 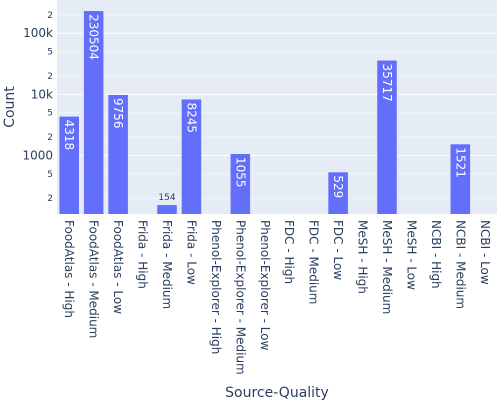 What do you see at coordinates (387, 83) in the screenshot?
I see `bar-value-label: 35717` at bounding box center [387, 83].